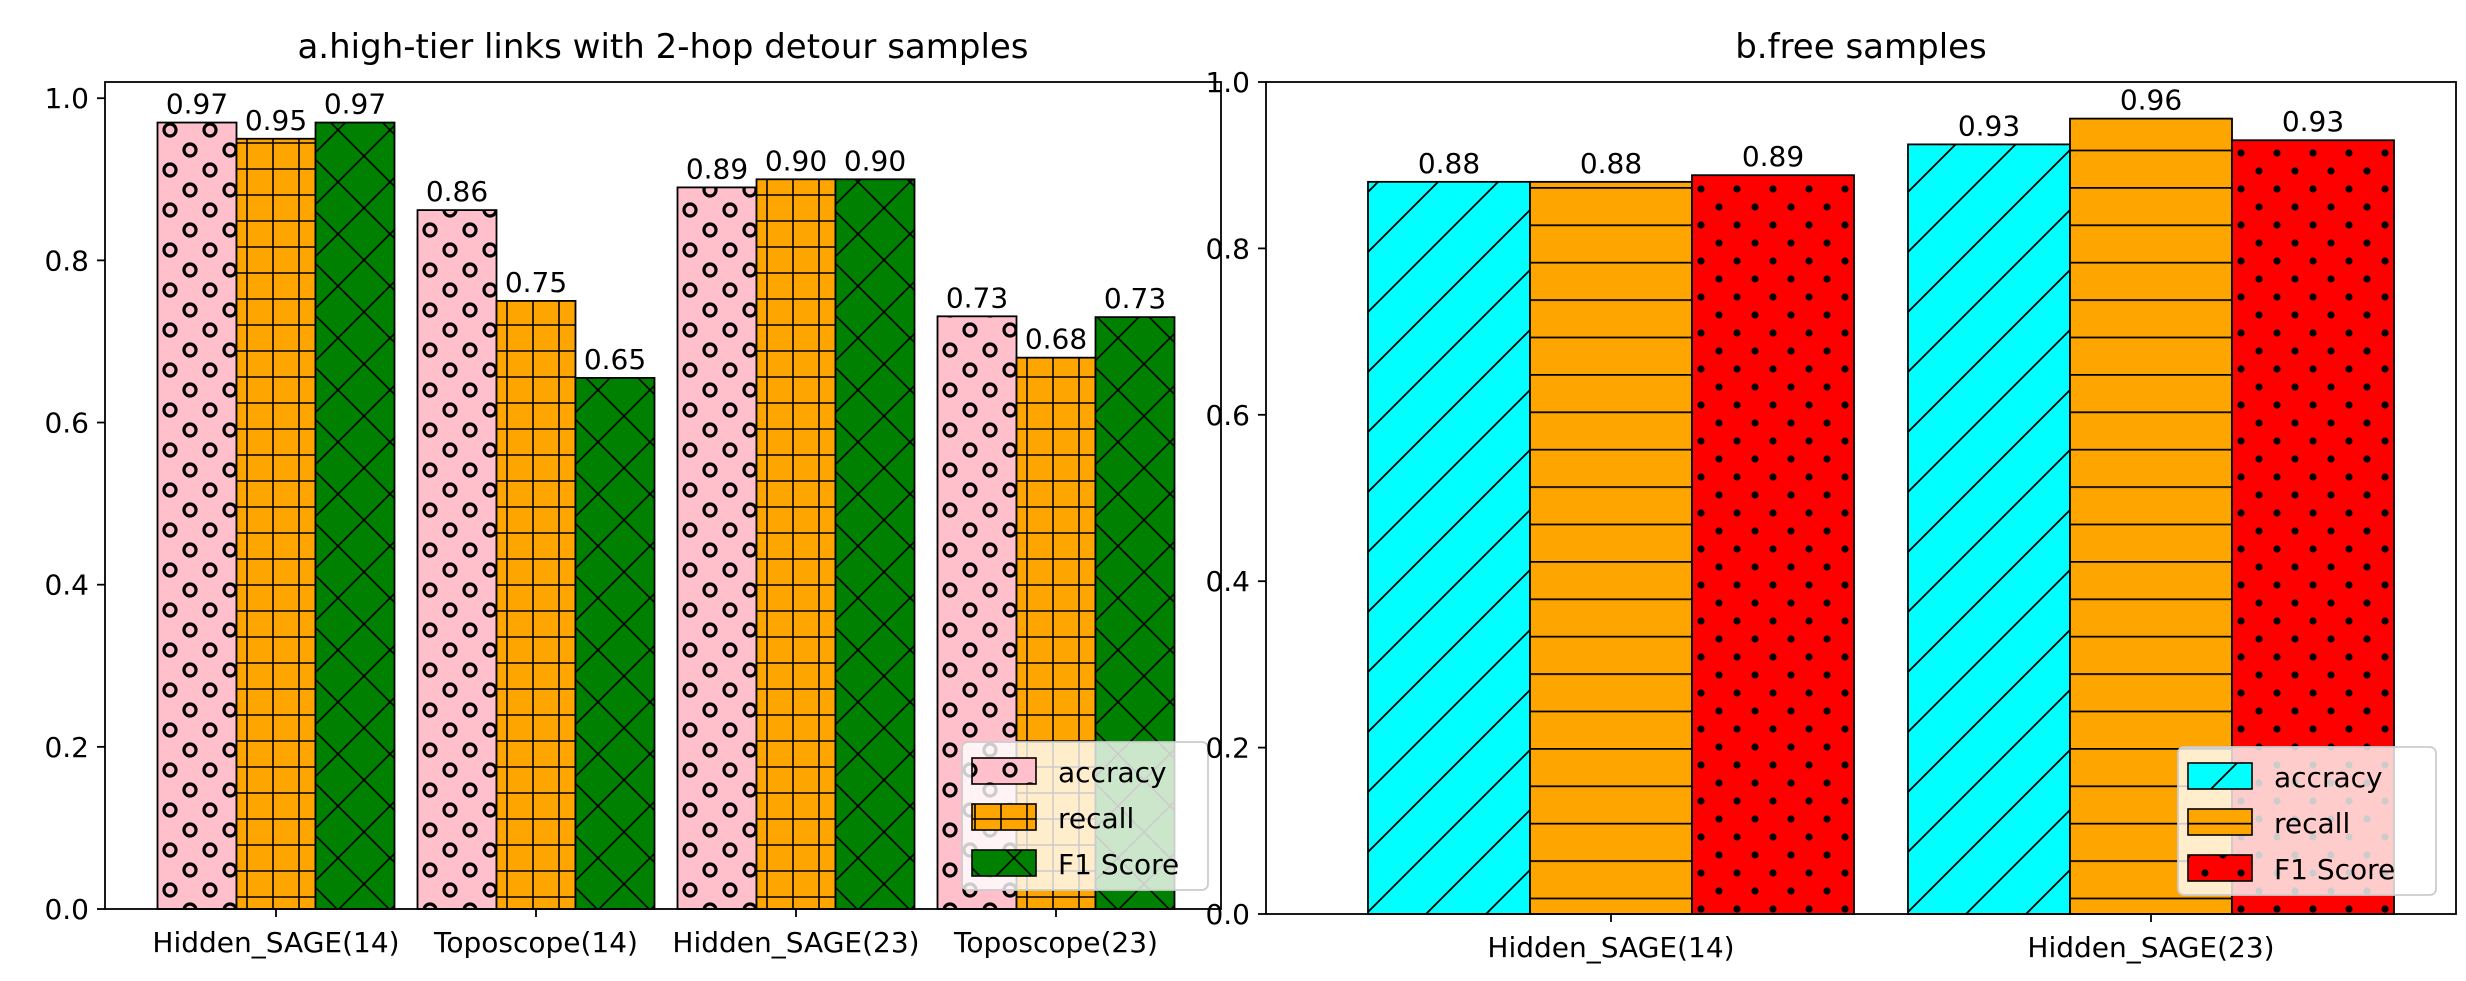 Image resolution: width=2466 pixels, height=981 pixels. I want to click on chart-a-x-tick-label-2: Hidden_SAGE(23), so click(795, 942).